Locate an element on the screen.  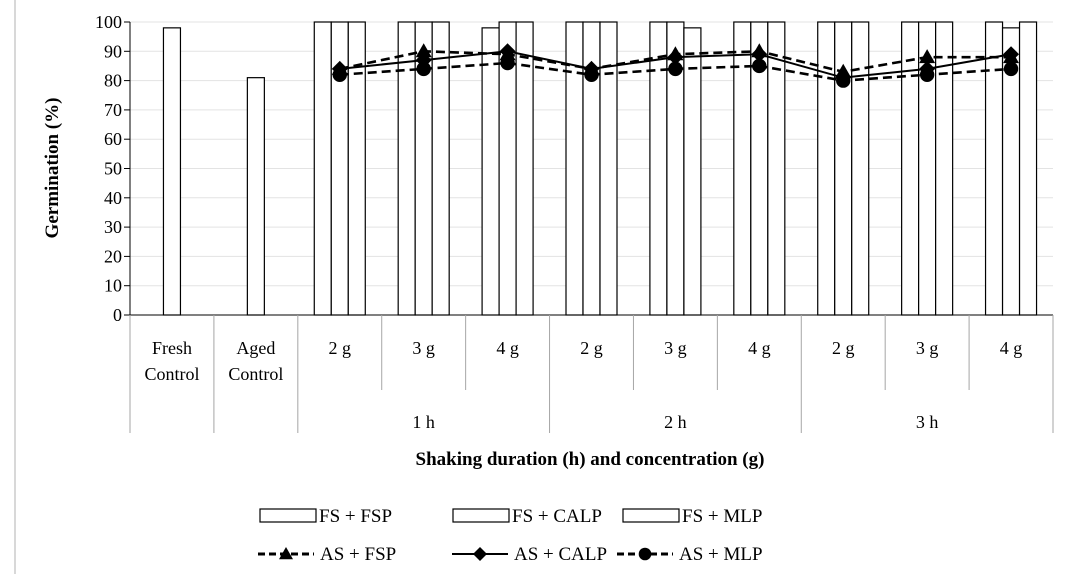
legend-label: AS + FSP is located at coordinates (358, 554).